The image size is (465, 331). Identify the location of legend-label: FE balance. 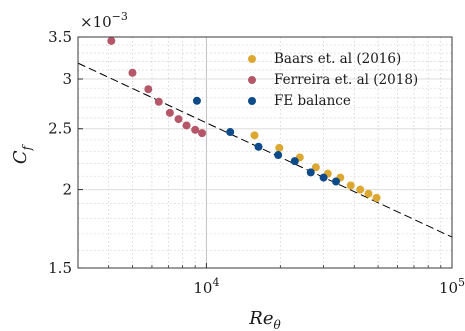
(312, 101).